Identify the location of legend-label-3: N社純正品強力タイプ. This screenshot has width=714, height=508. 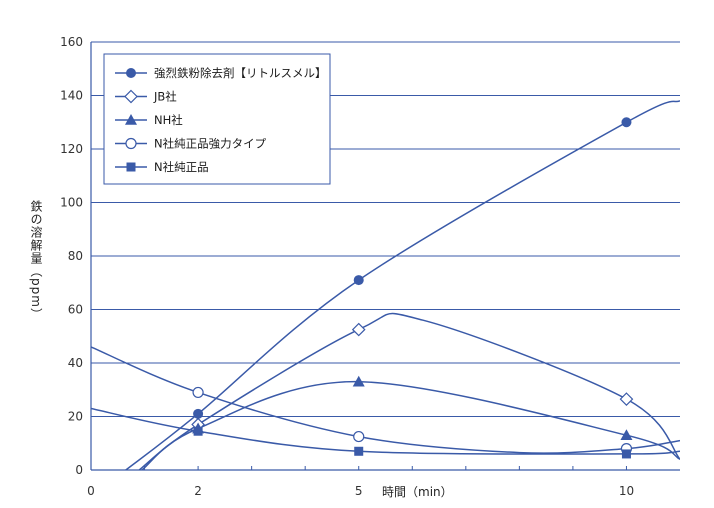
(210, 144).